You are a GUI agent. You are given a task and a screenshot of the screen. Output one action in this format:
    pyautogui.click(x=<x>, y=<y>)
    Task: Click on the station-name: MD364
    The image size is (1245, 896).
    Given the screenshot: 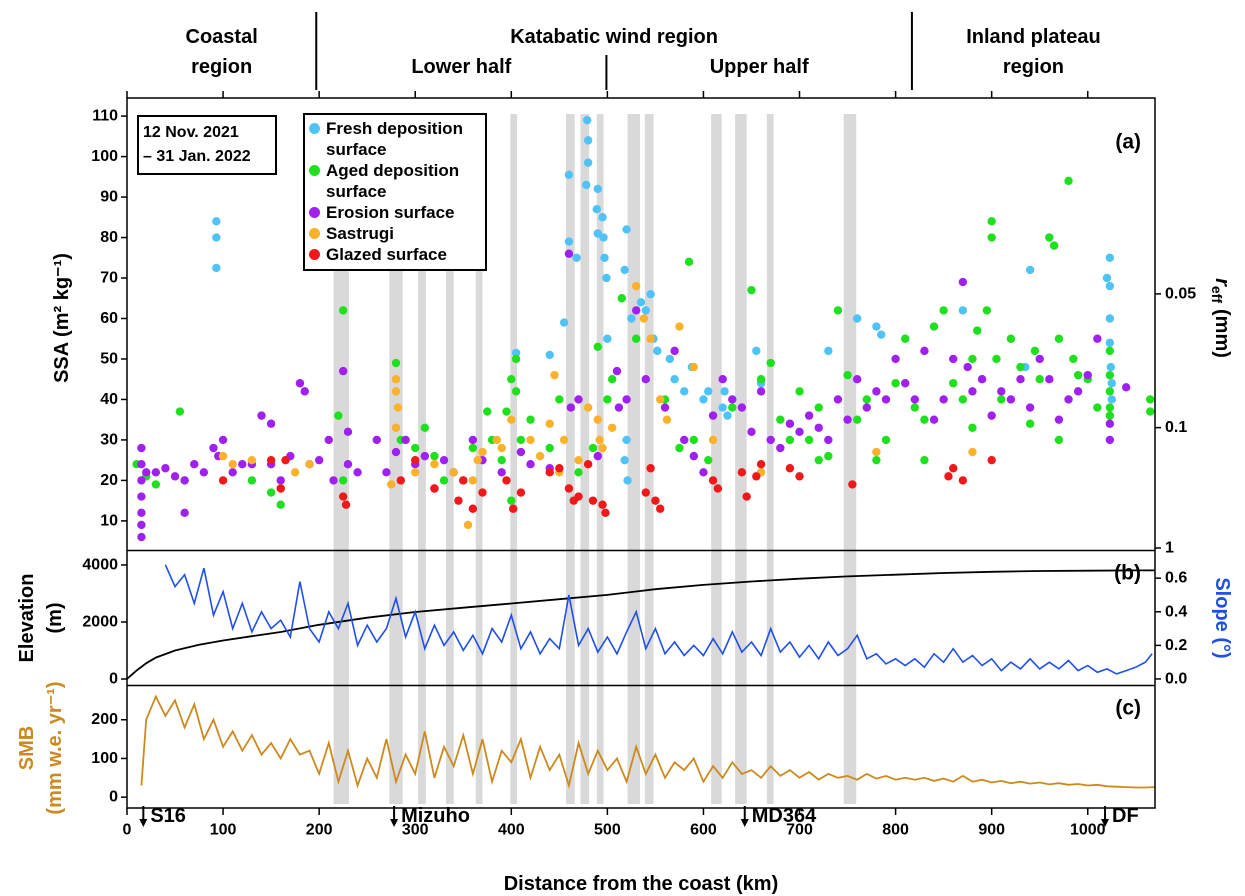 What is the action you would take?
    pyautogui.click(x=784, y=816)
    